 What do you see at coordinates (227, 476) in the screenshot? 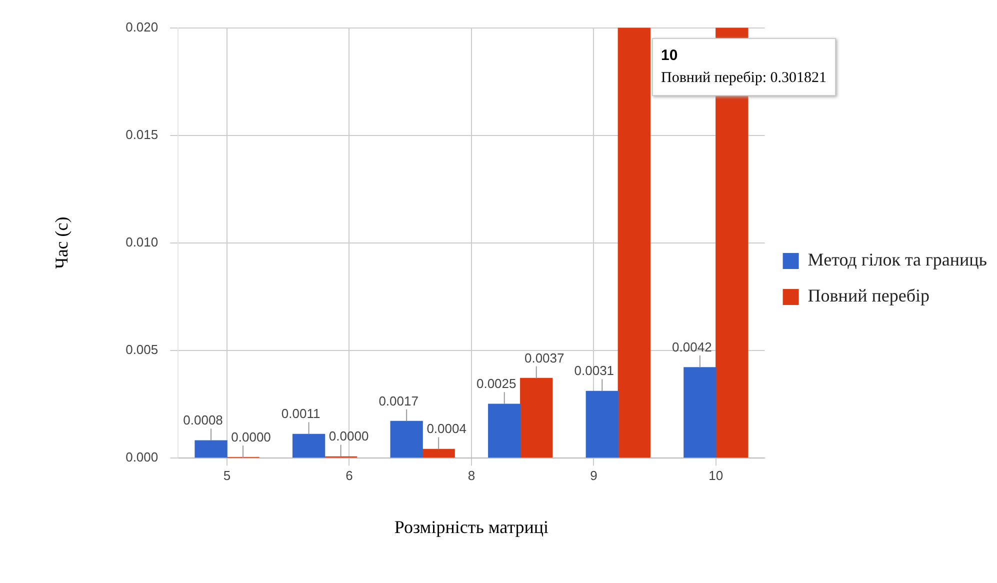
I see `x-tick-label: 5` at bounding box center [227, 476].